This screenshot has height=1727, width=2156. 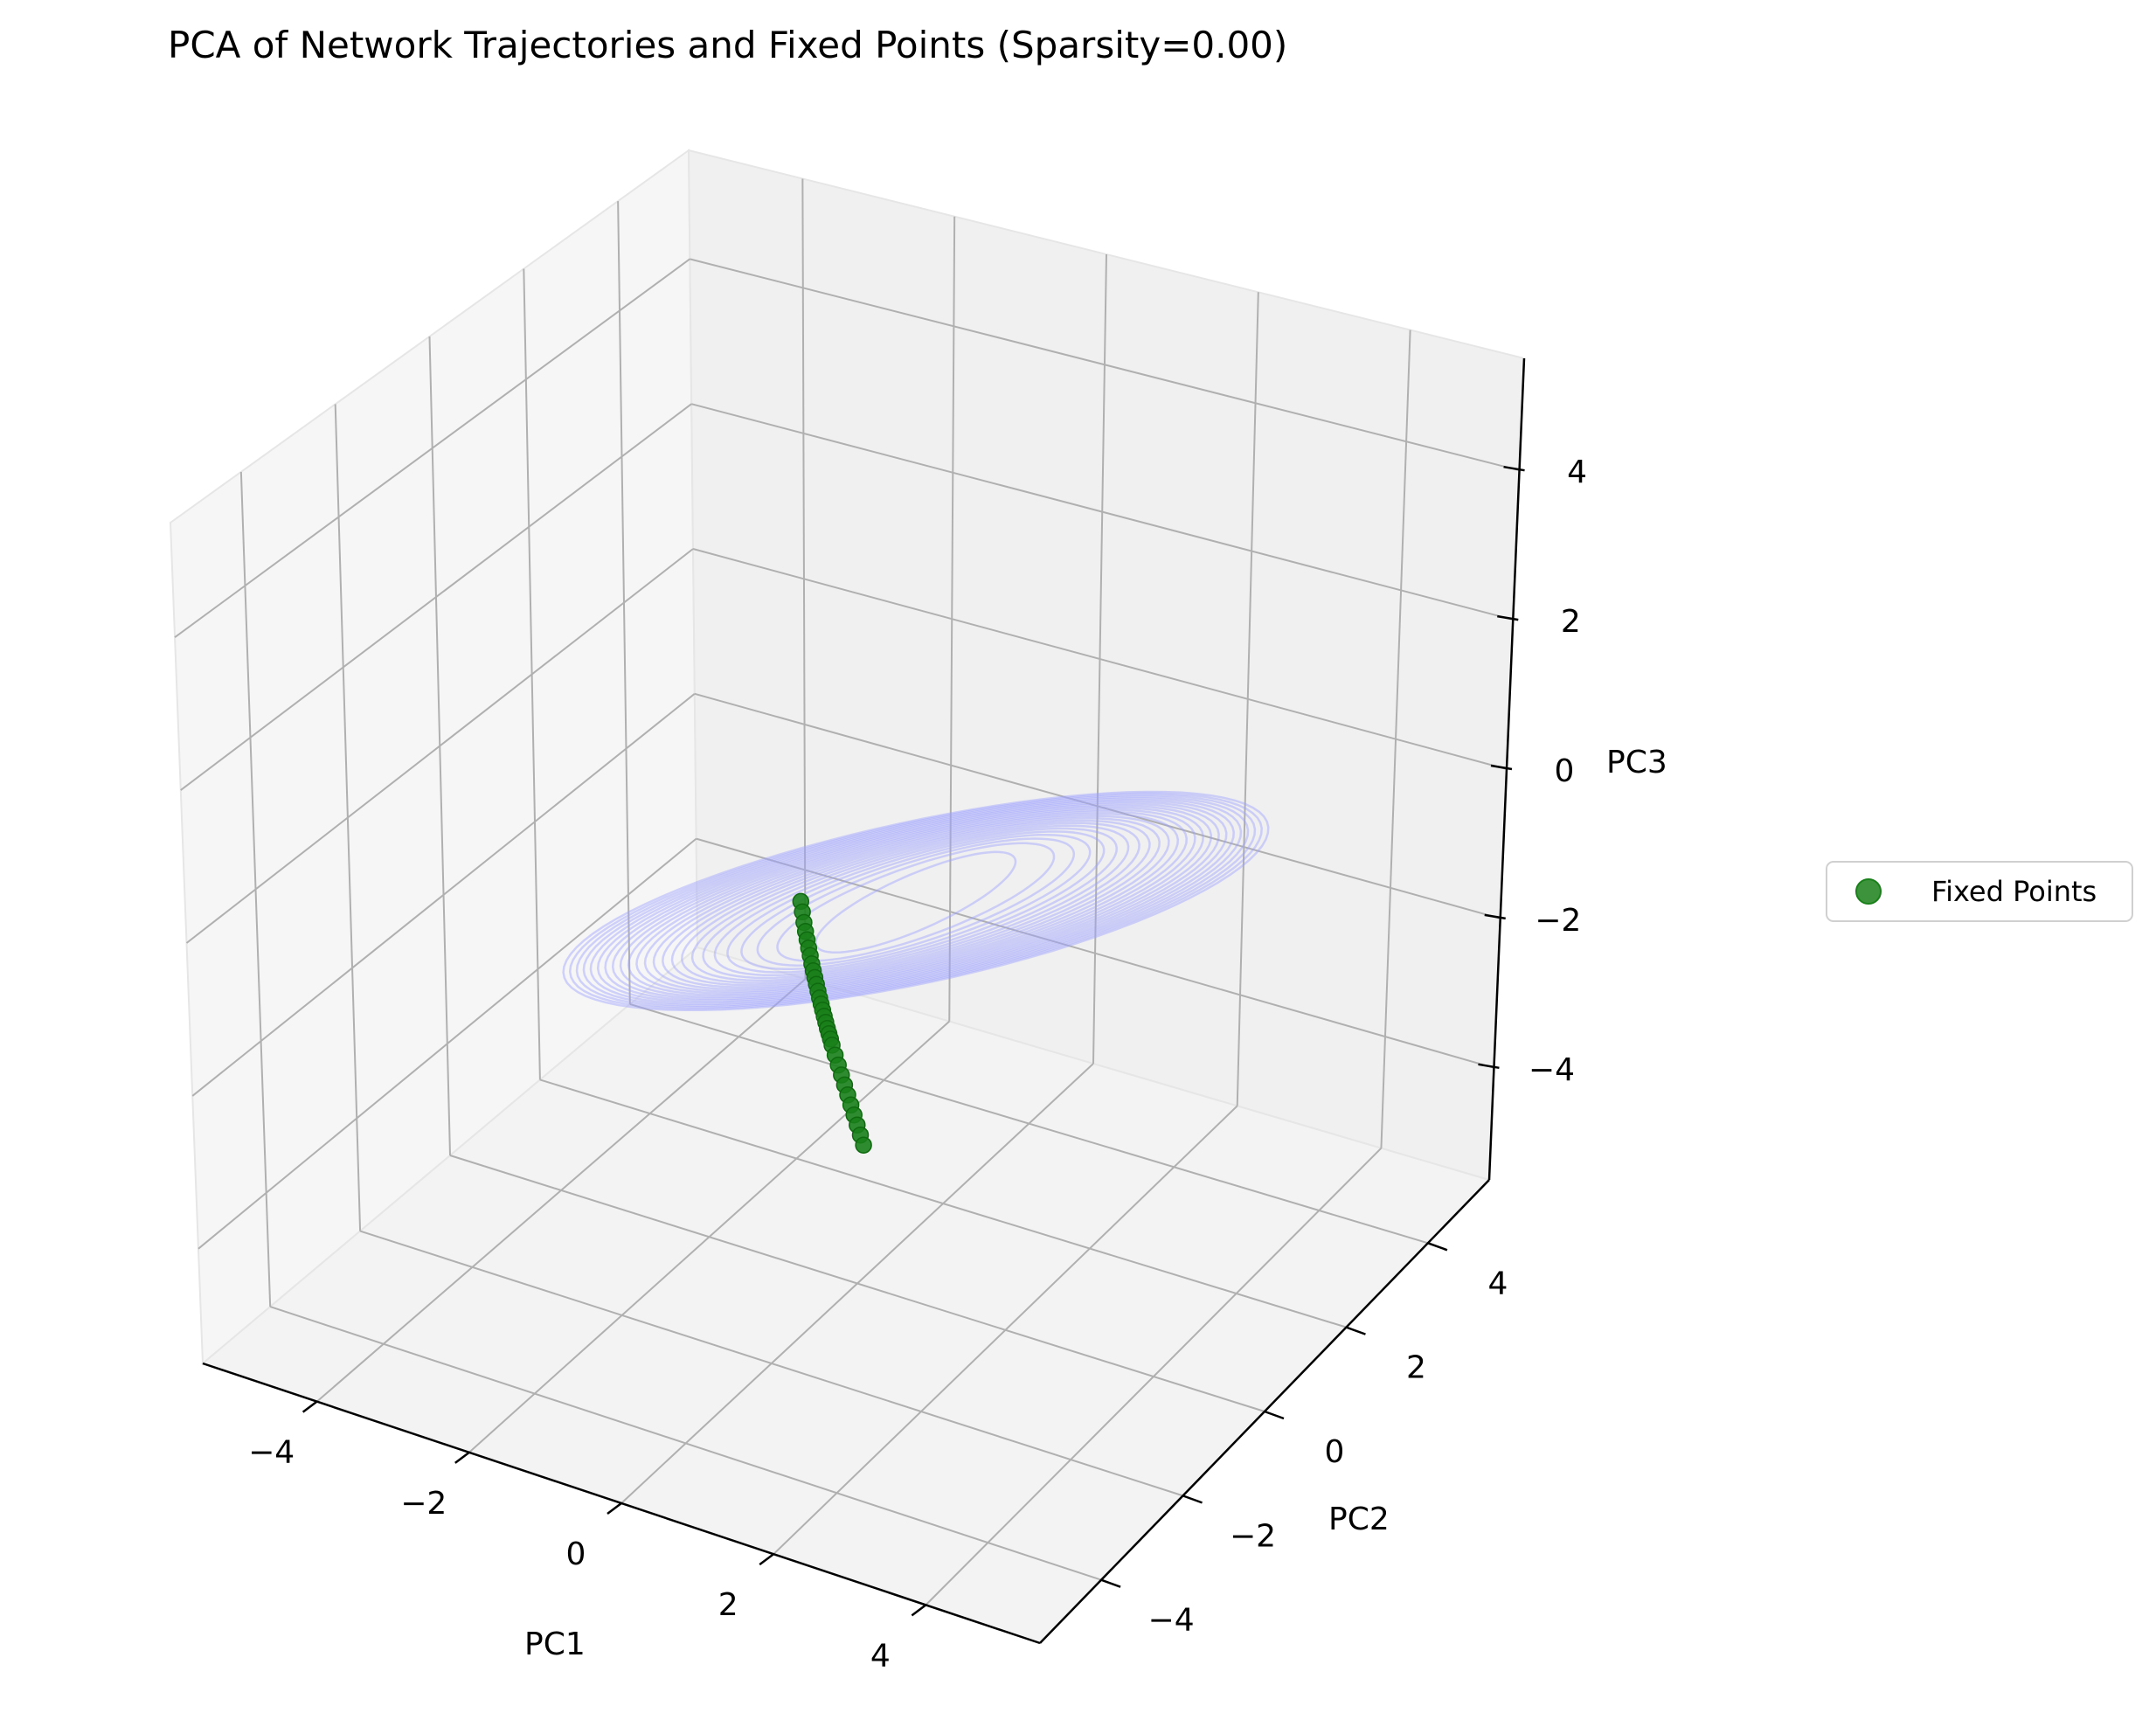 I want to click on z-axis-label: PC3, so click(x=1636, y=762).